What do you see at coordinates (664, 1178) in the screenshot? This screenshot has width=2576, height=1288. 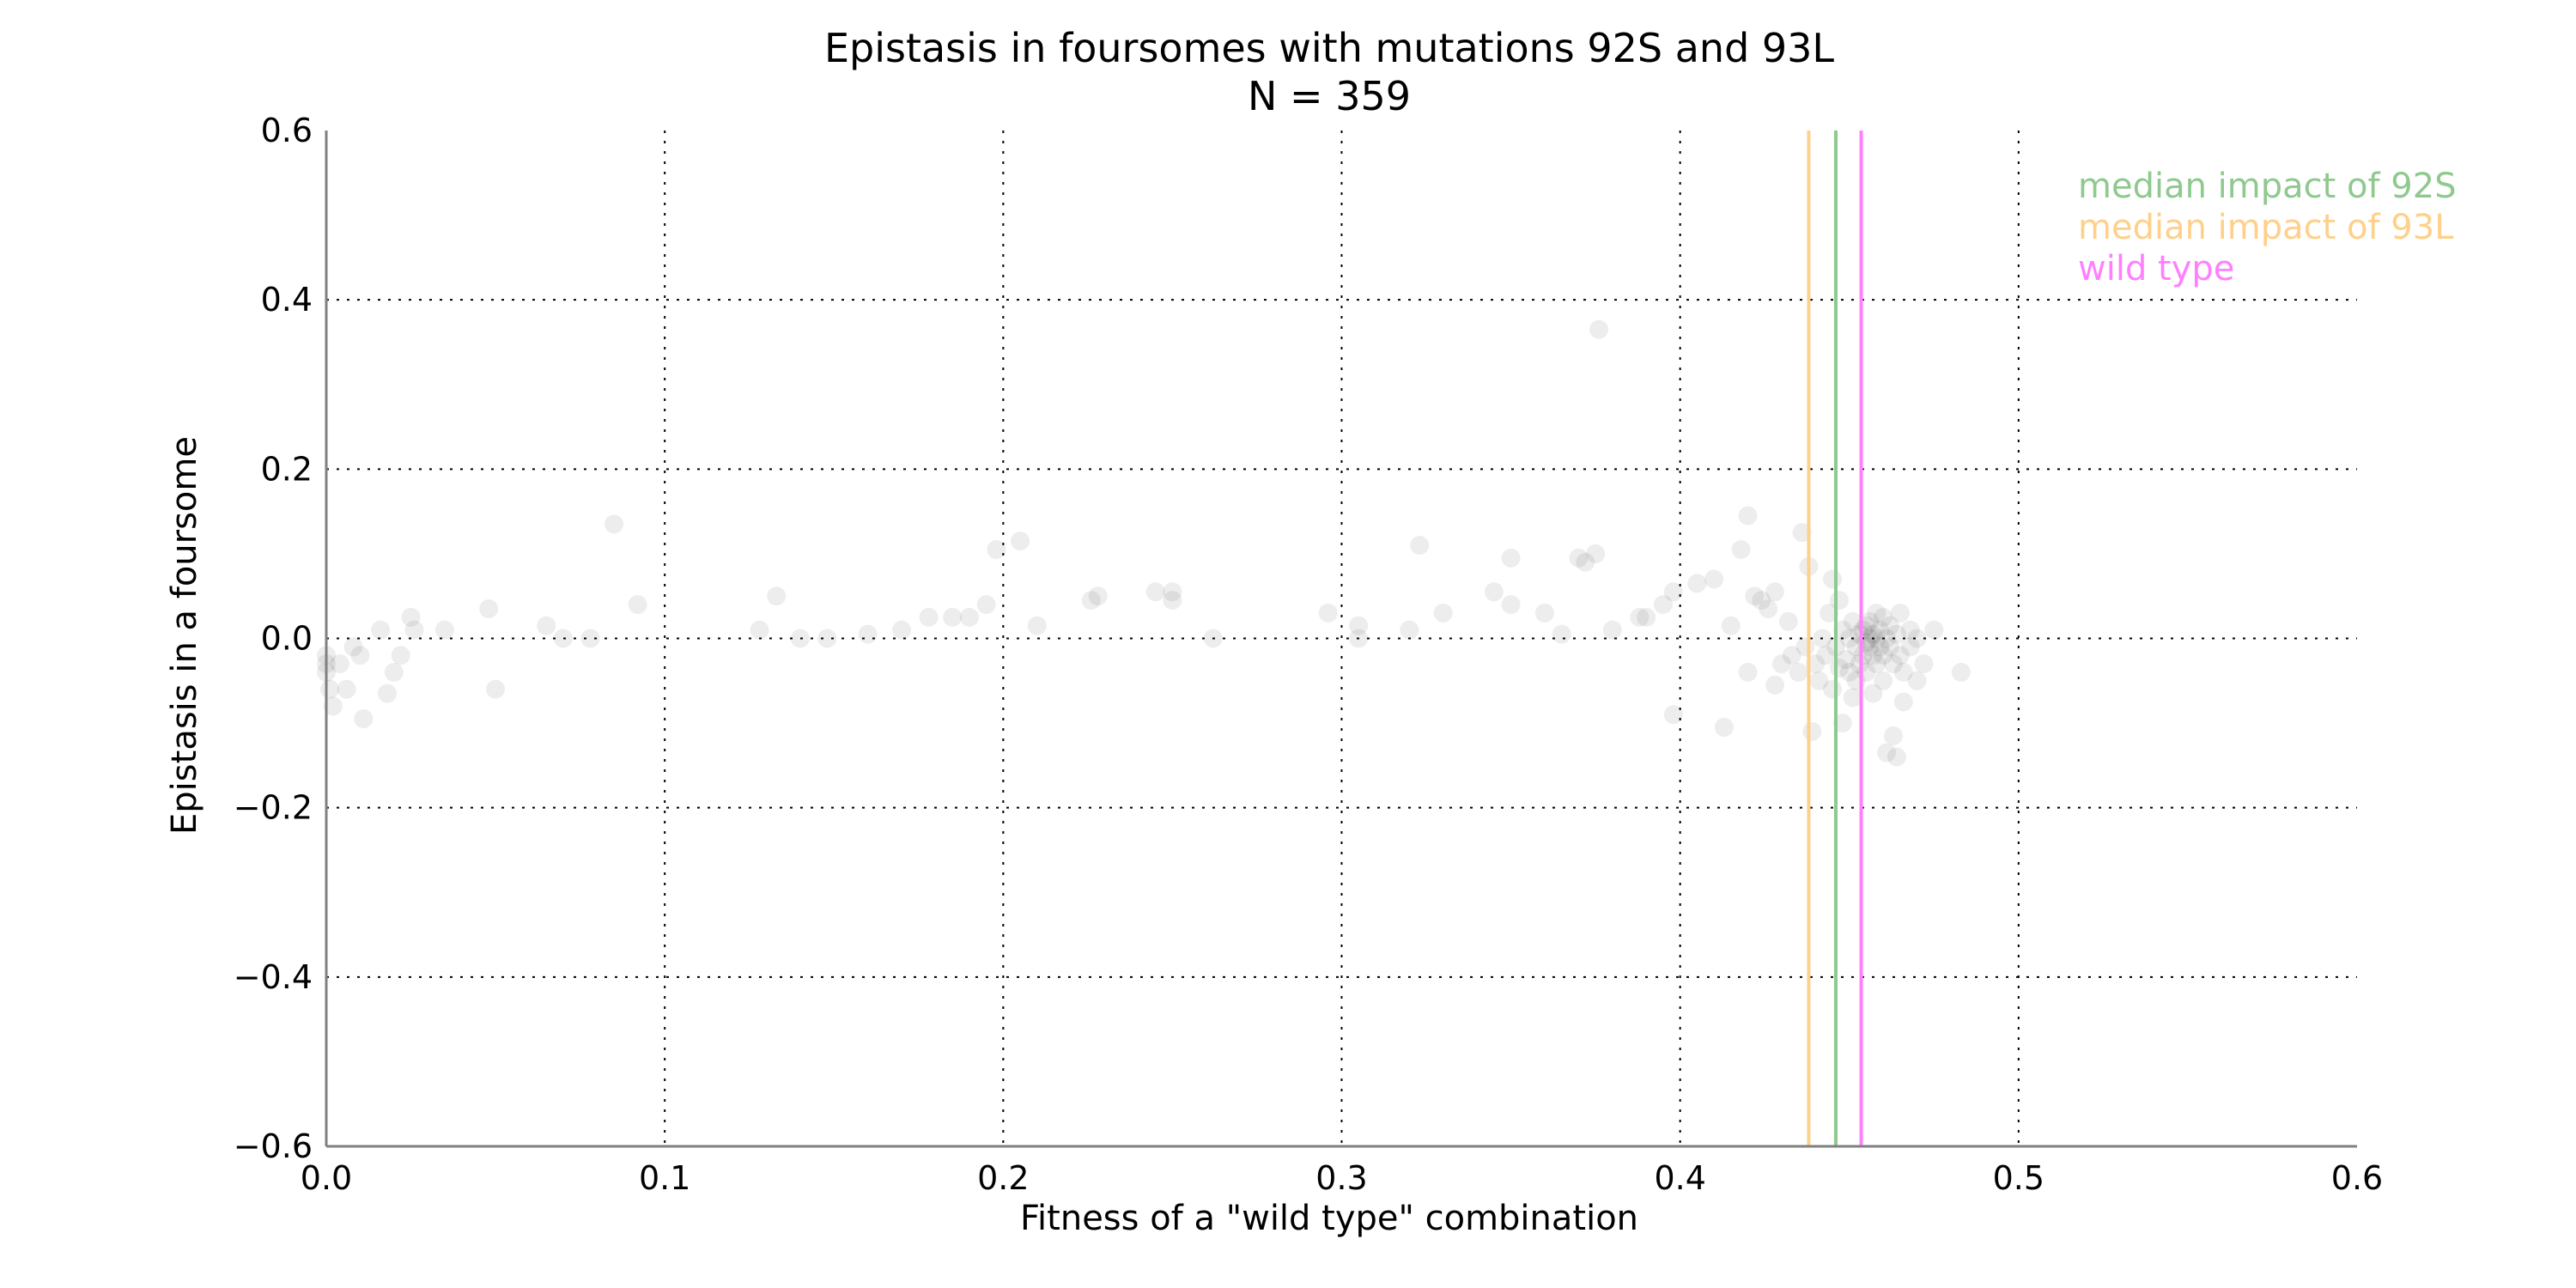 I see `x-tick-label: 0.1` at bounding box center [664, 1178].